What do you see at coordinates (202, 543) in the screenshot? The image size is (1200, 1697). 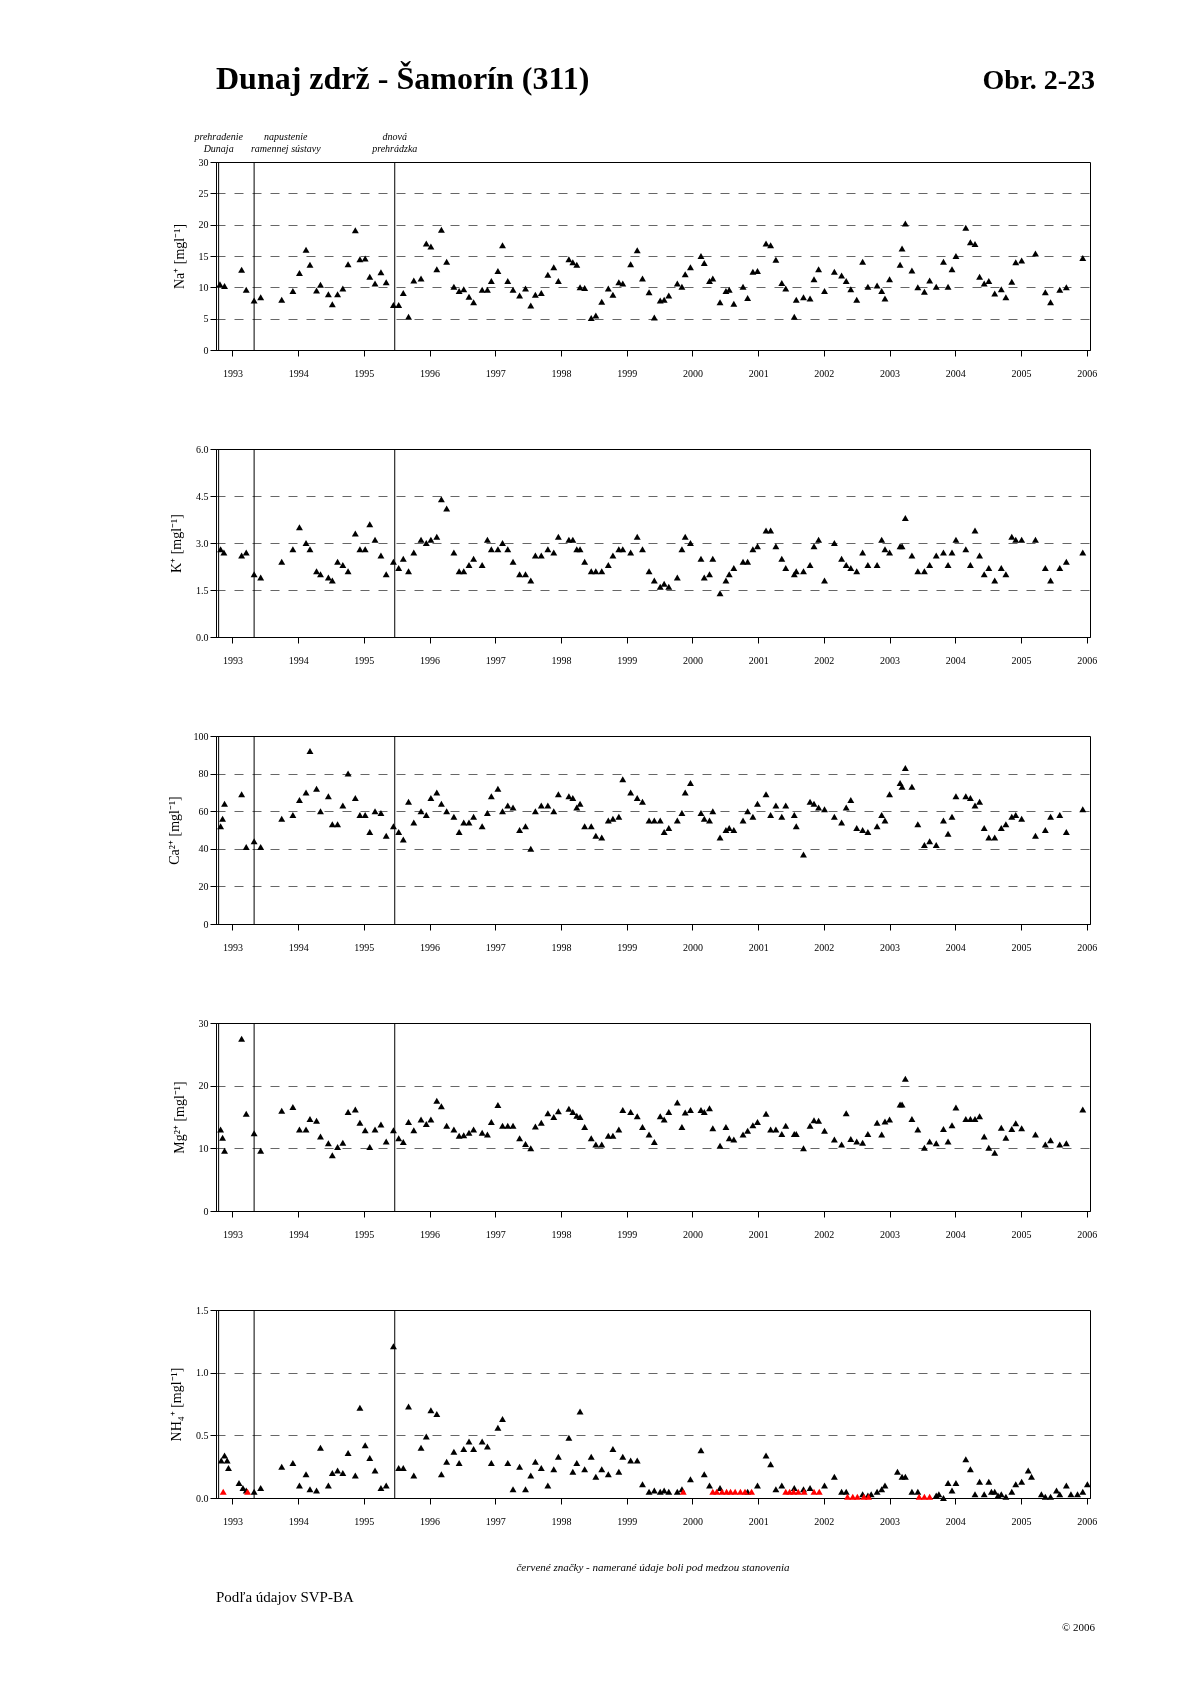 I see `y-tick-label: 3.0` at bounding box center [202, 543].